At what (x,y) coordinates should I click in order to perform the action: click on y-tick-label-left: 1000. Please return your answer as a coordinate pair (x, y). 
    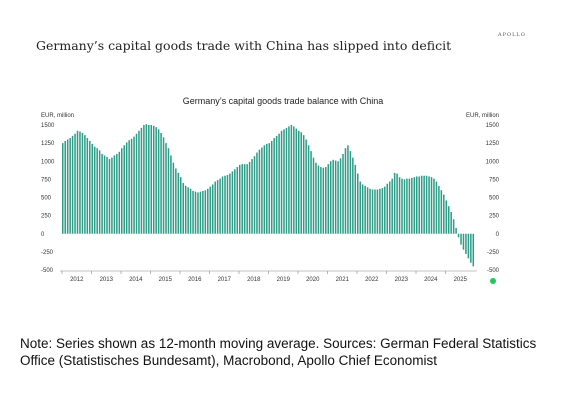
    Looking at the image, I should click on (48, 162).